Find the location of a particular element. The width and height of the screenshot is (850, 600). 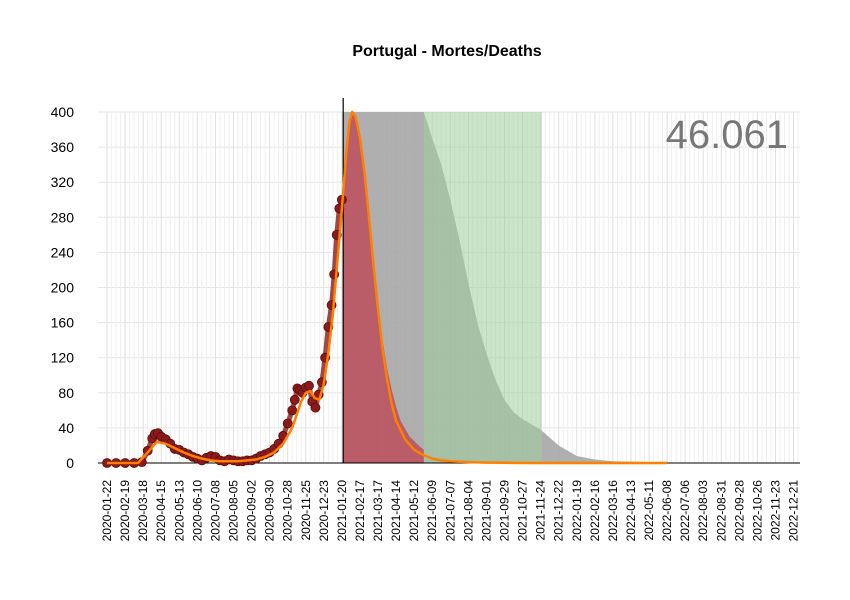

x-tick-label: 2020-10-28 is located at coordinates (288, 511).